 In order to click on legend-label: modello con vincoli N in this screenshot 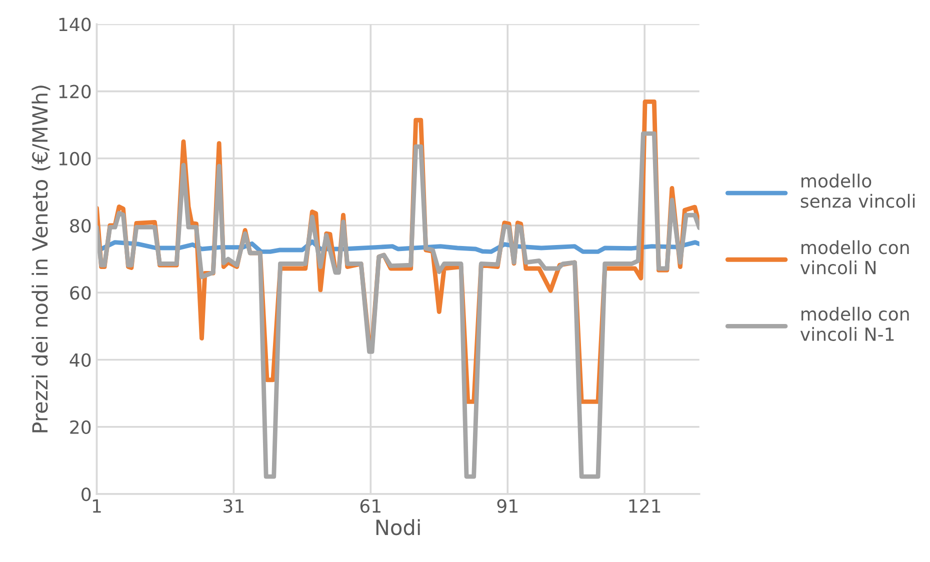, I will do `click(854, 257)`.